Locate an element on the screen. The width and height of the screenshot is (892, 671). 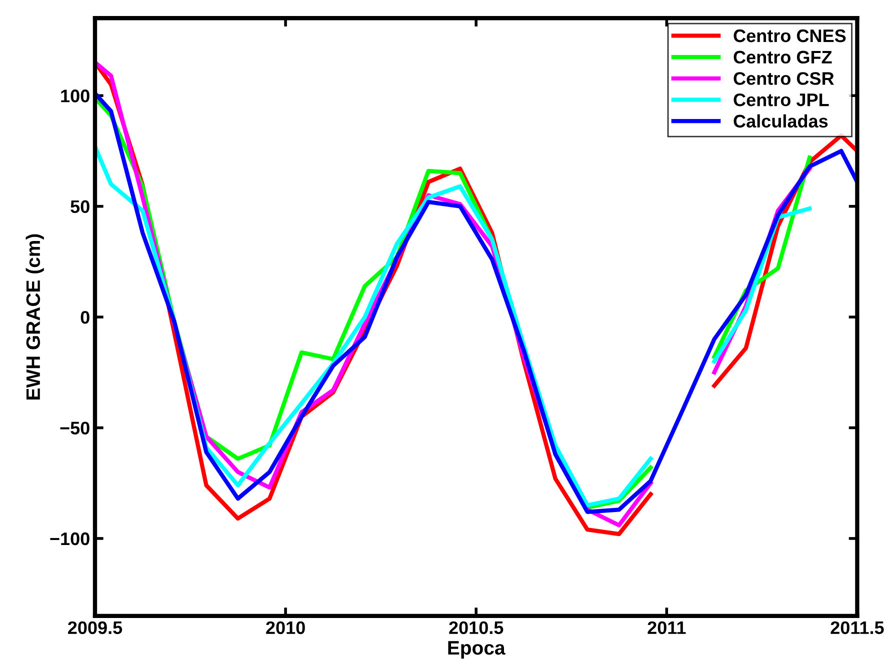
y-tick-label: 100 is located at coordinates (75, 96).